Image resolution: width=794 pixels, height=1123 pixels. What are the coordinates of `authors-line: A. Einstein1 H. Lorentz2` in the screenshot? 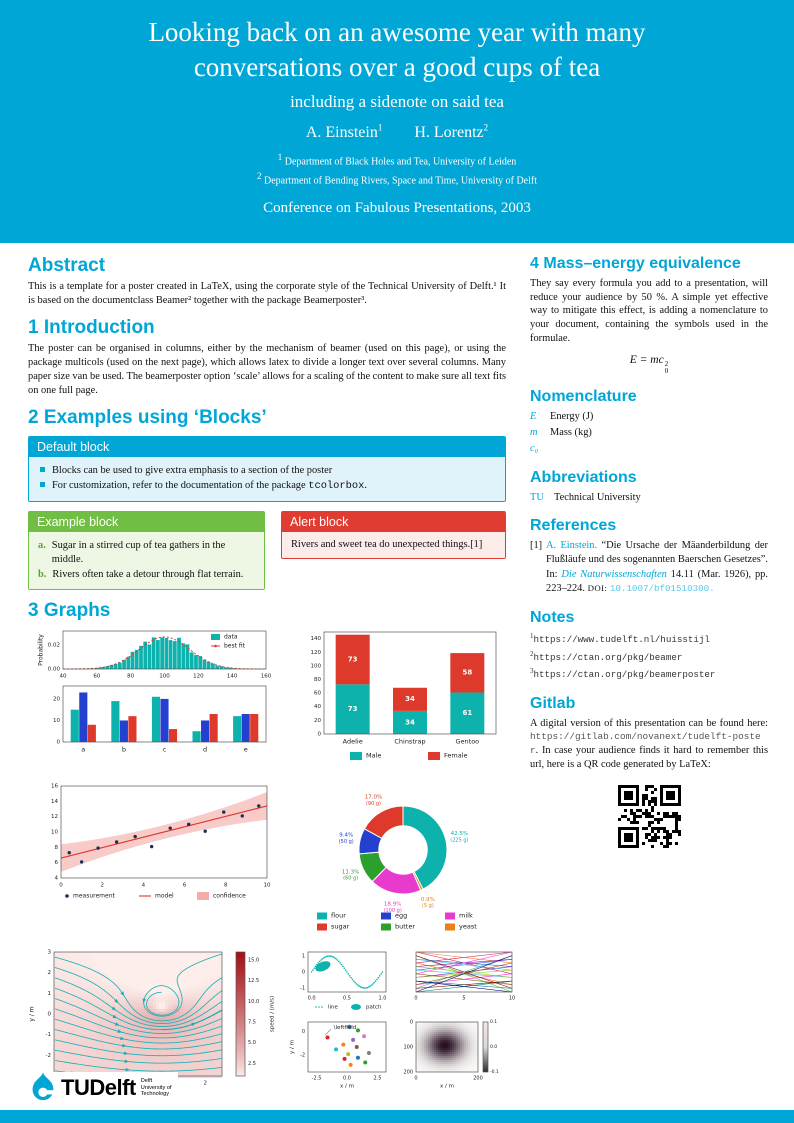 It's located at (397, 132).